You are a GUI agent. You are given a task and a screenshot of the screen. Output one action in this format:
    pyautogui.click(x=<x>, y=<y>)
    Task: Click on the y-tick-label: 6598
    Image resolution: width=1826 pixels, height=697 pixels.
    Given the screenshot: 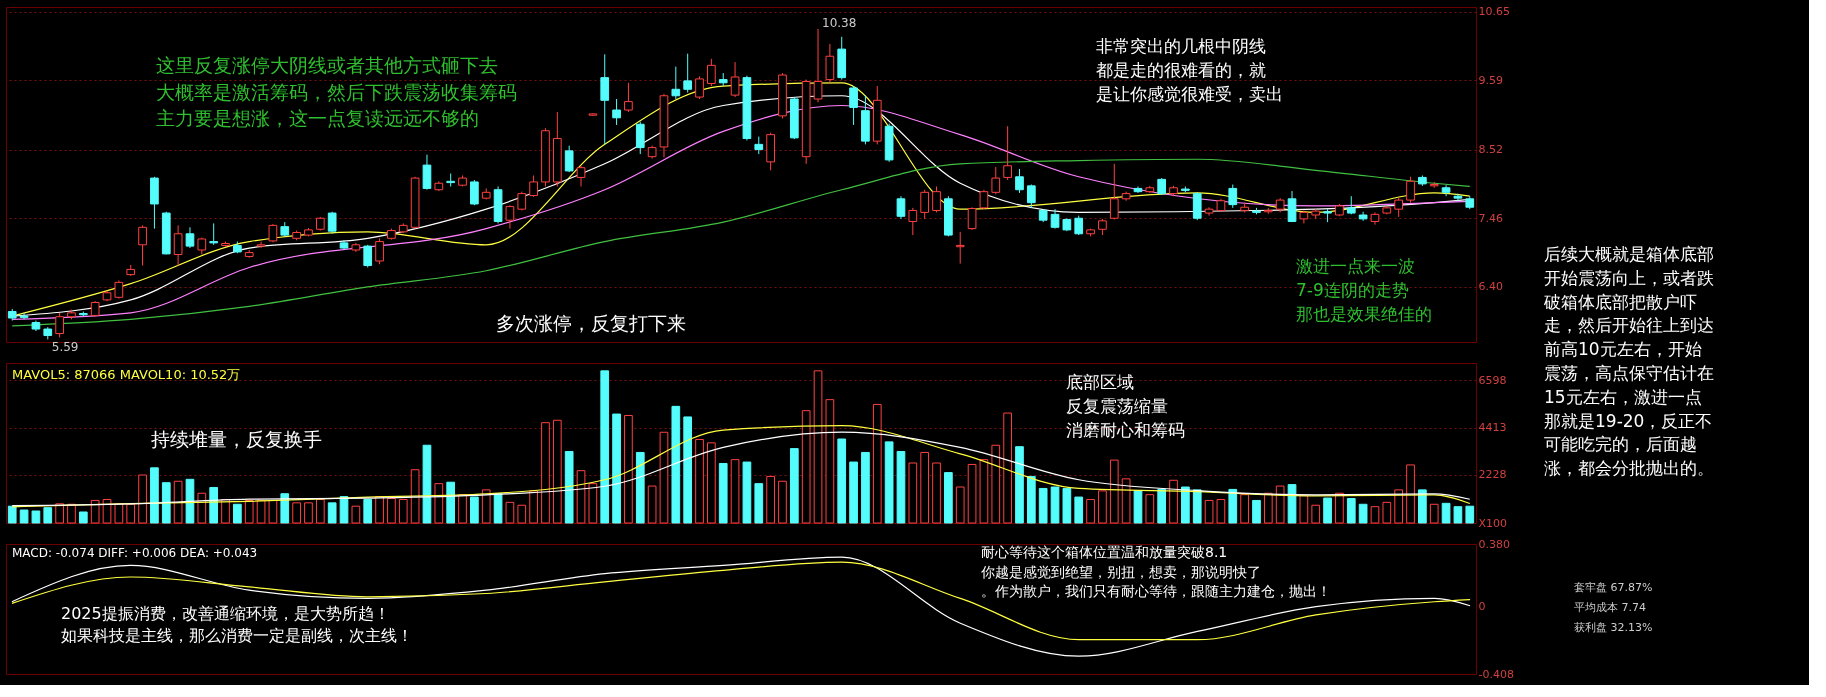 What is the action you would take?
    pyautogui.click(x=1492, y=380)
    